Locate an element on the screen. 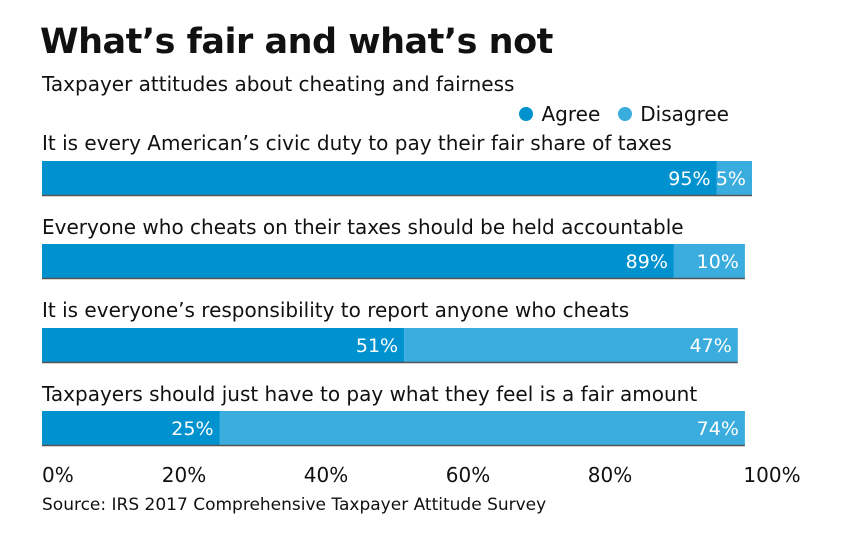 The image size is (844, 550). bar-label-agree-3: 51% is located at coordinates (377, 346).